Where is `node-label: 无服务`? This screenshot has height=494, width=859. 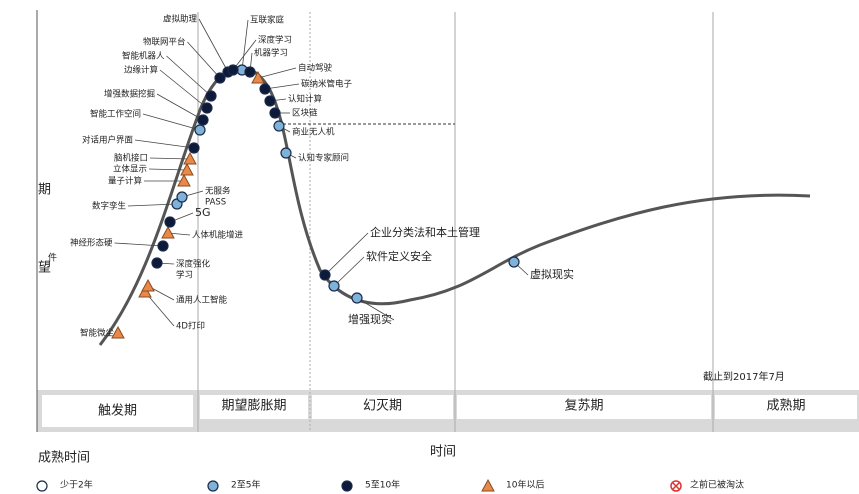 node-label: 无服务 is located at coordinates (218, 191).